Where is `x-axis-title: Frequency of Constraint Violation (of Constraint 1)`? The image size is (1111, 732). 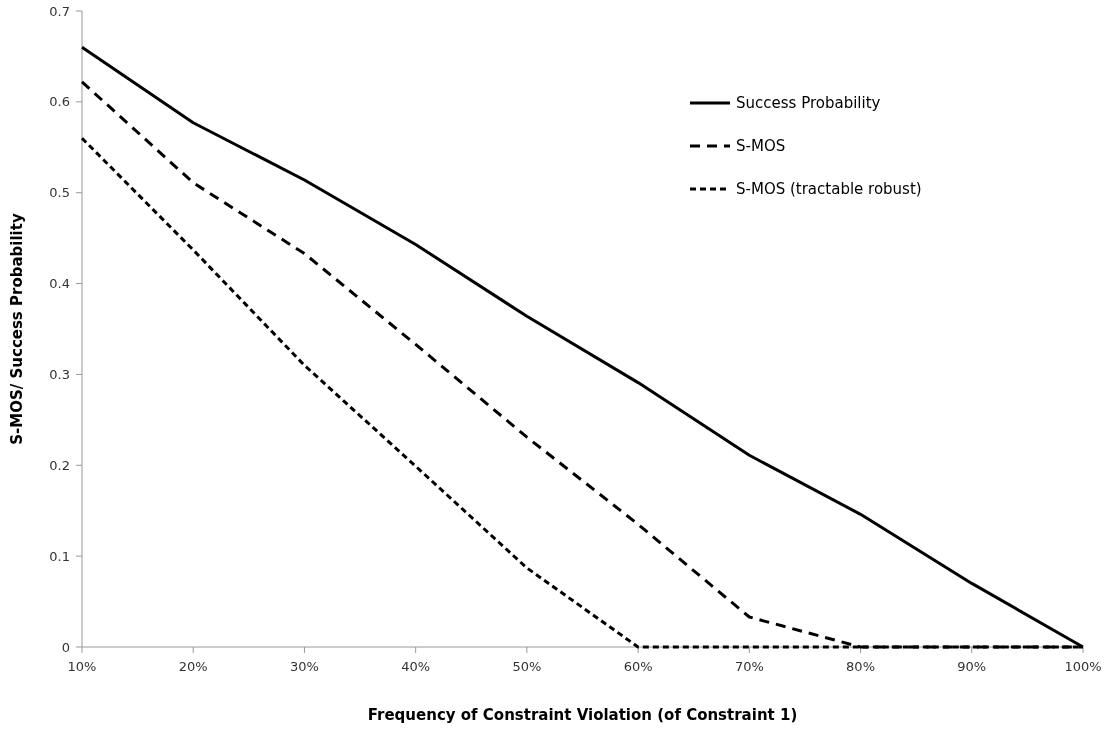
x-axis-title: Frequency of Constraint Violation (of Constraint 1) is located at coordinates (582, 715).